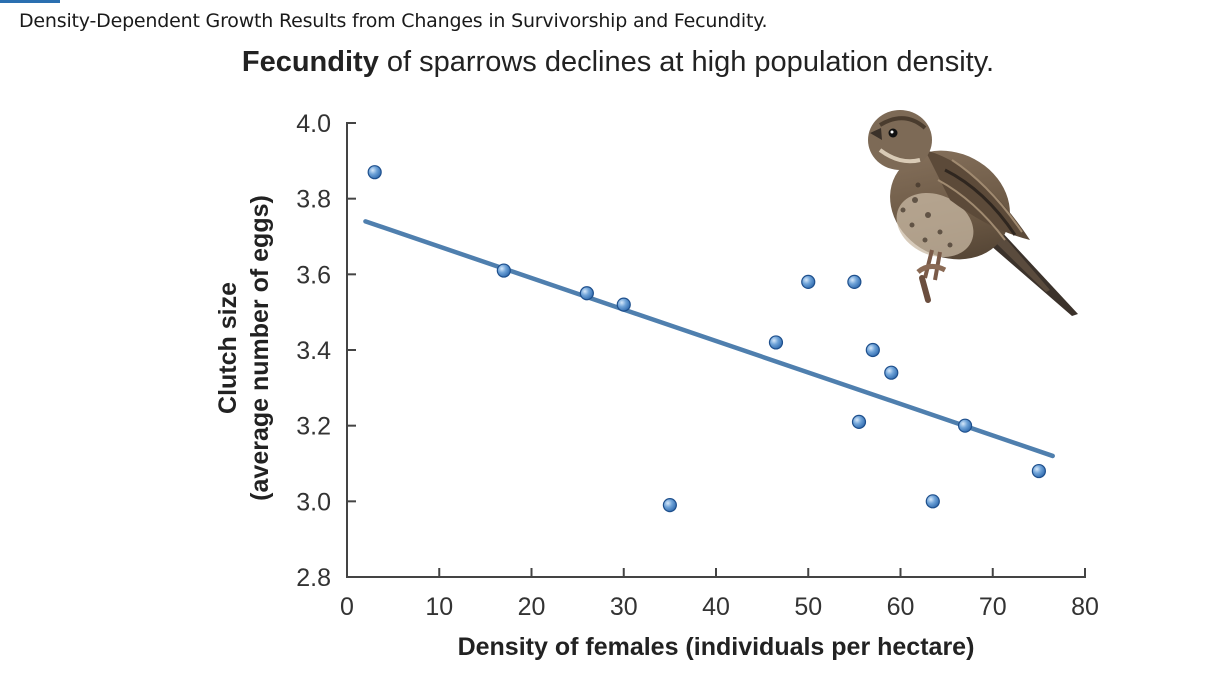 The image size is (1224, 676). I want to click on y-axis-title-line1: Clutch size, so click(228, 348).